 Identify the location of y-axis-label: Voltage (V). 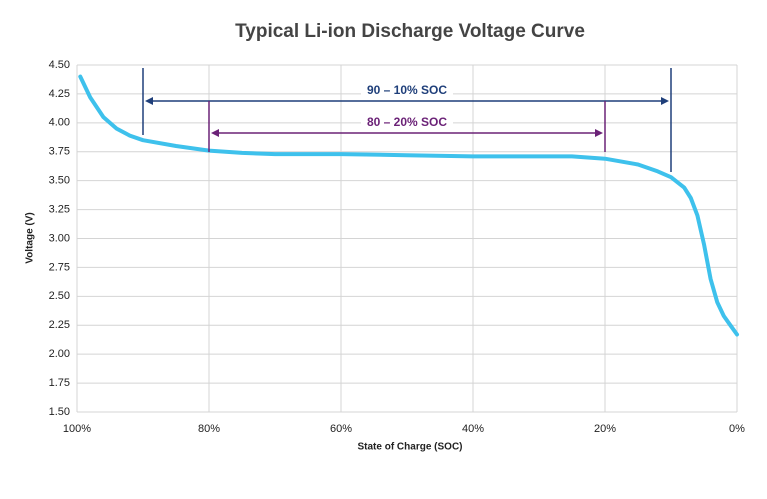
(30, 237).